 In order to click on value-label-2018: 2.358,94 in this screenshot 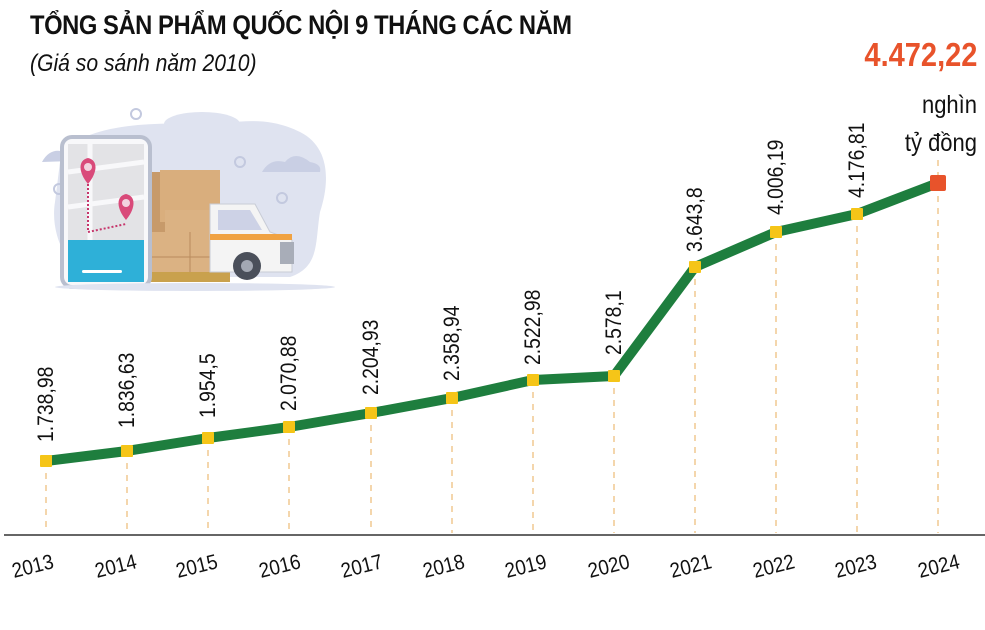, I will do `click(452, 343)`.